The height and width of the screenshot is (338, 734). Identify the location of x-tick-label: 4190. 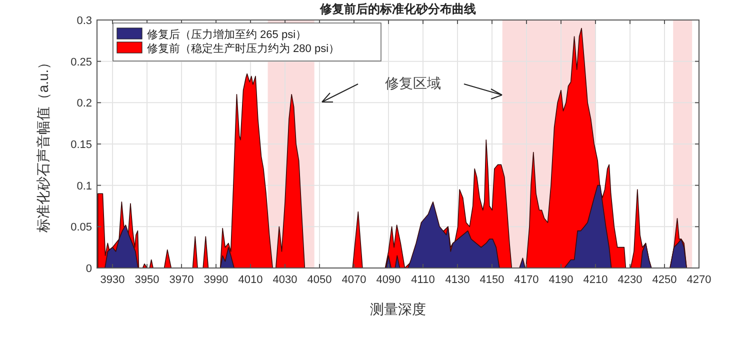
(561, 280).